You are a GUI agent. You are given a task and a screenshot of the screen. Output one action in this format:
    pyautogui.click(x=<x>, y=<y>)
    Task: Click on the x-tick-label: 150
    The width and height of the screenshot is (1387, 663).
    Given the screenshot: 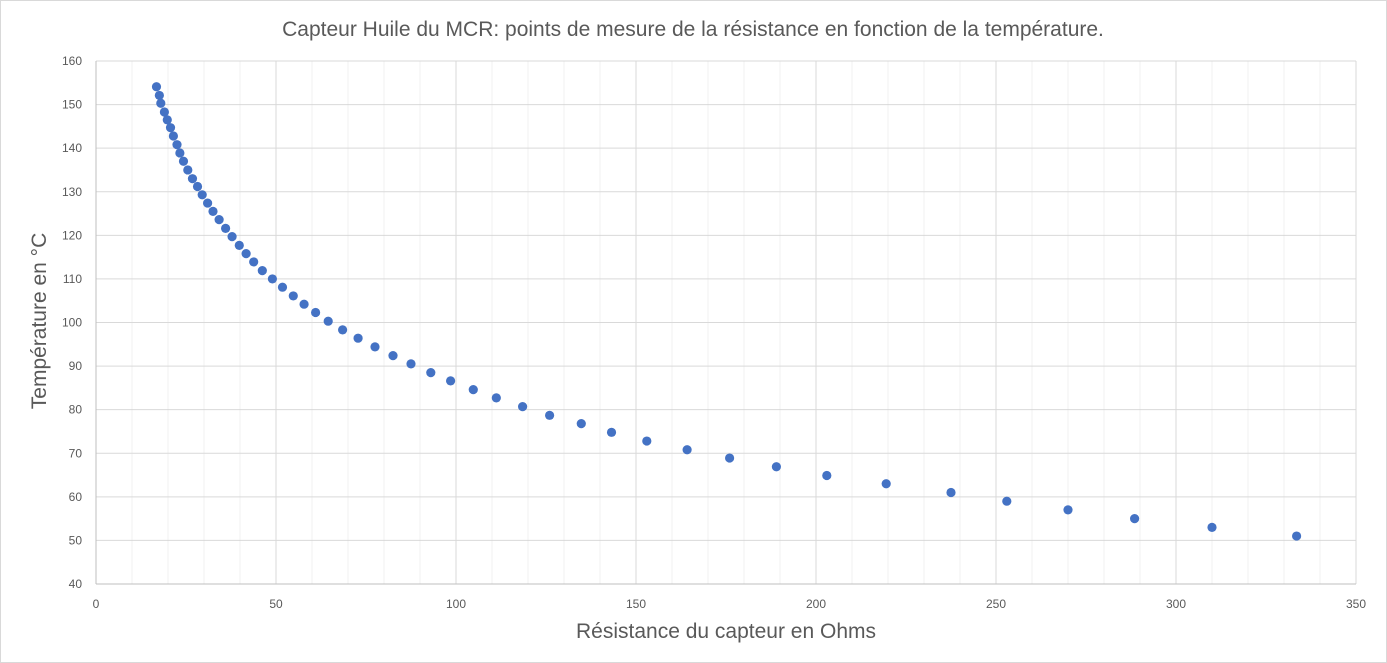 What is the action you would take?
    pyautogui.click(x=636, y=604)
    